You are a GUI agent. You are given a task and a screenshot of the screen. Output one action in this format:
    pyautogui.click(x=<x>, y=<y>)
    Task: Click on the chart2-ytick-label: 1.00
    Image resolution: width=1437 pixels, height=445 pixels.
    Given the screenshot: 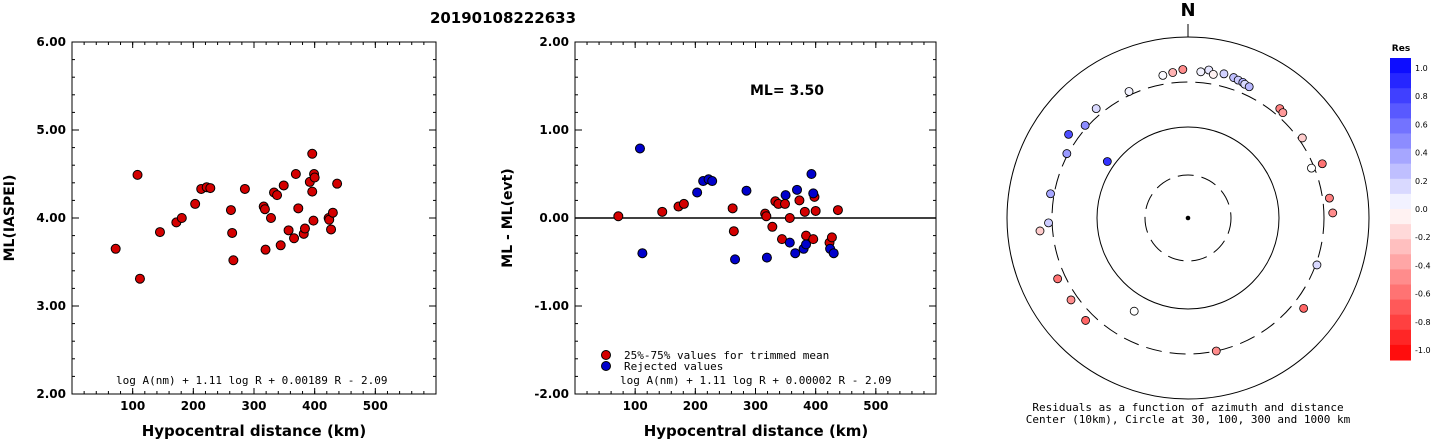 What is the action you would take?
    pyautogui.click(x=554, y=130)
    